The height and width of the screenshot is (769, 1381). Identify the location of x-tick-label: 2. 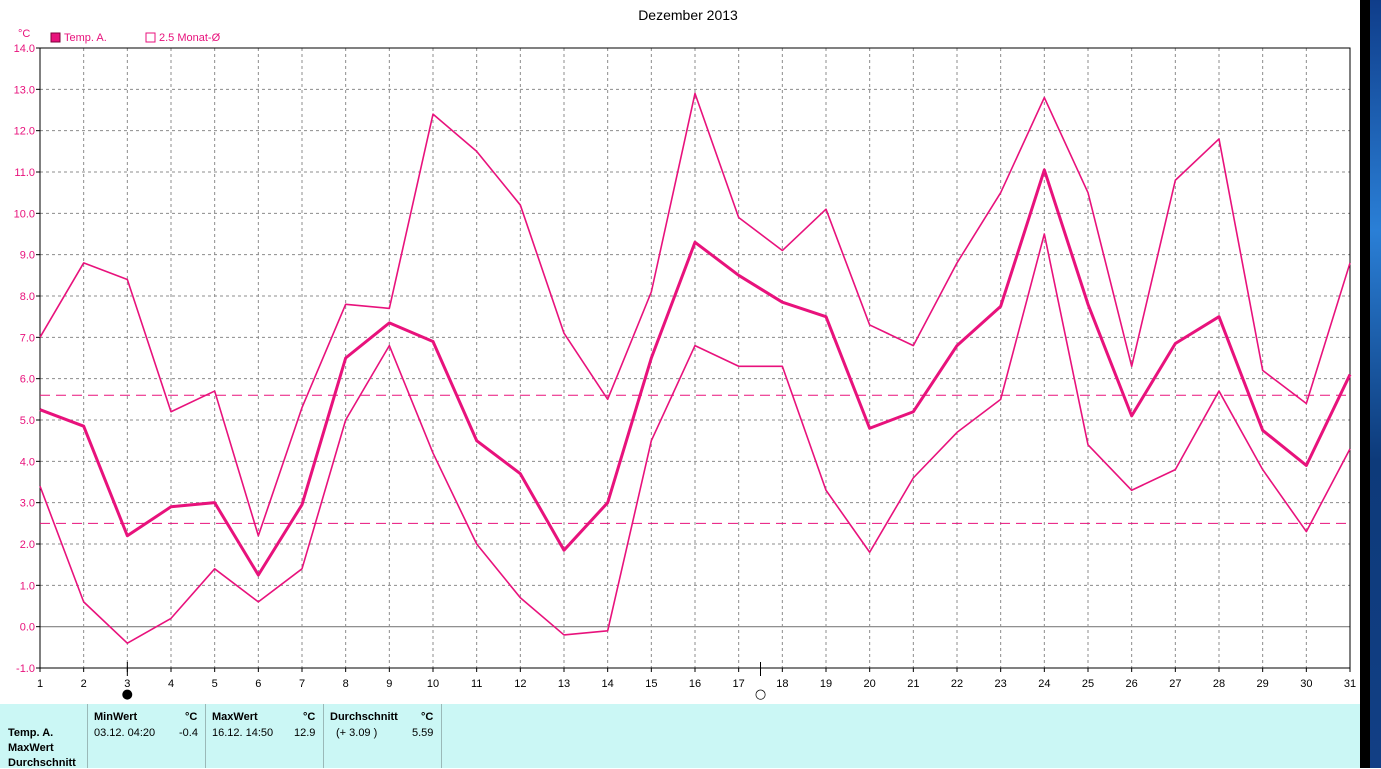
(84, 684).